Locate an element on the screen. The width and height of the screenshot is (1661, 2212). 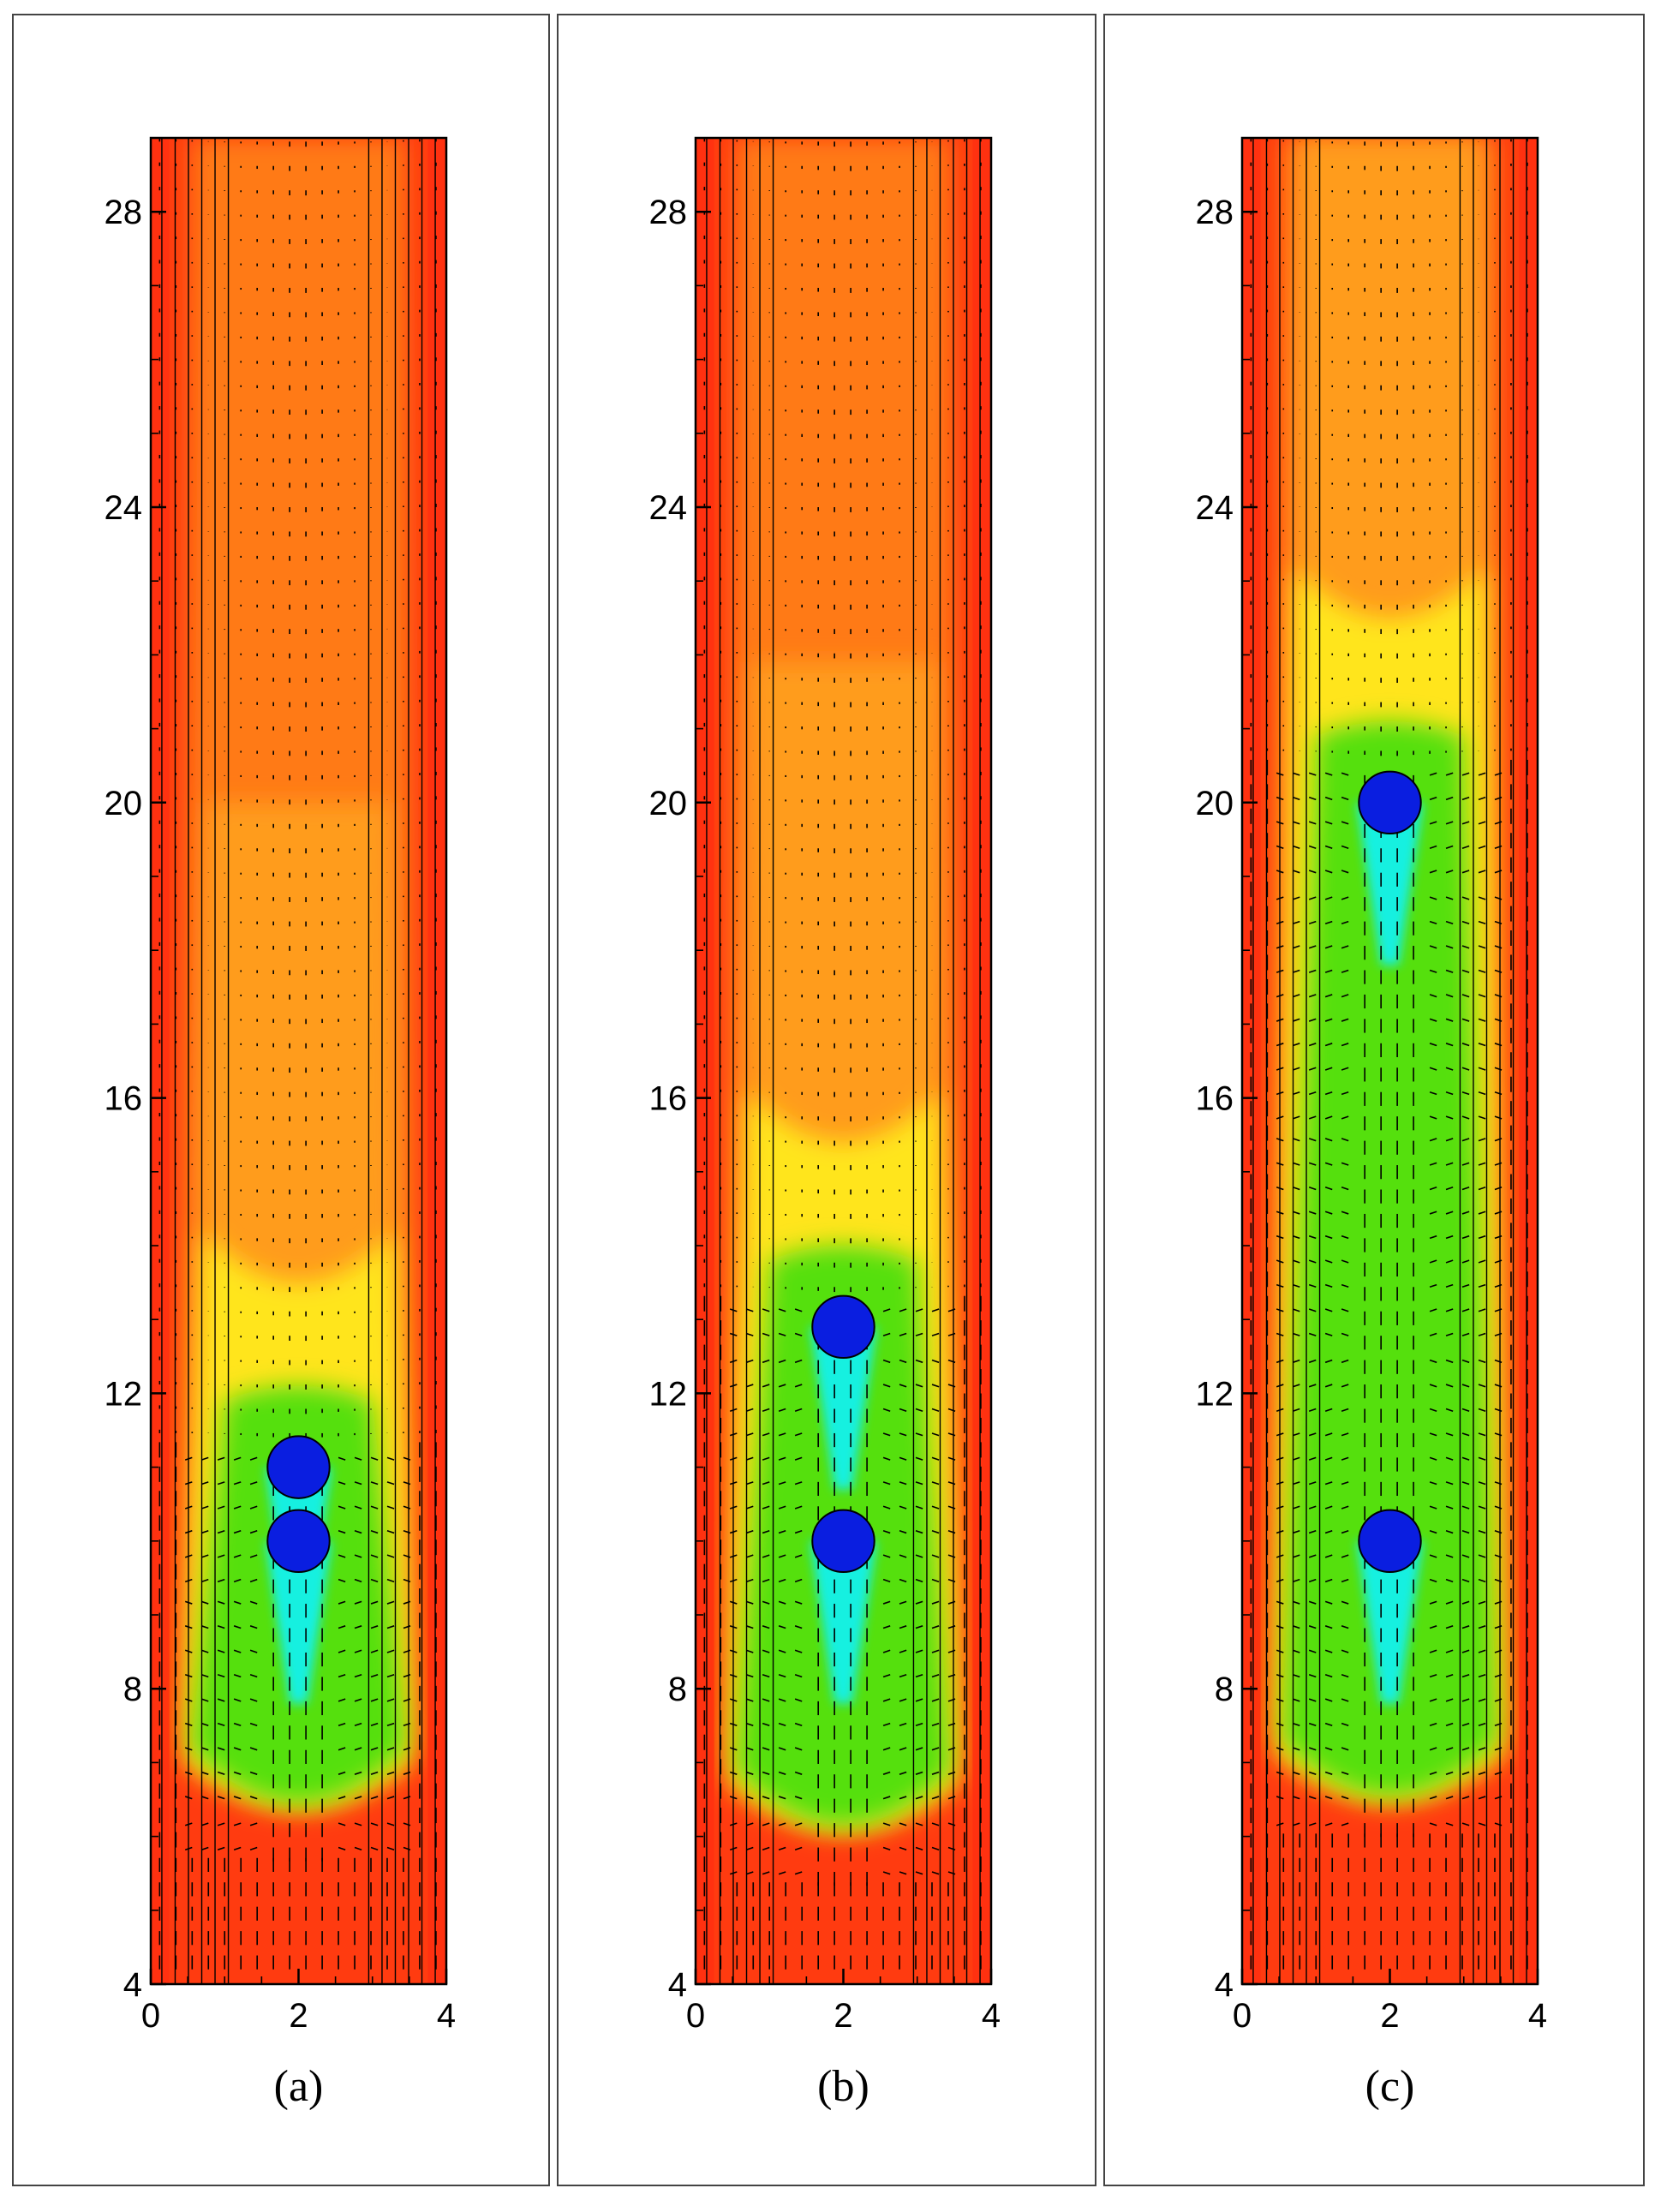
panel-caption: (b) is located at coordinates (843, 2086).